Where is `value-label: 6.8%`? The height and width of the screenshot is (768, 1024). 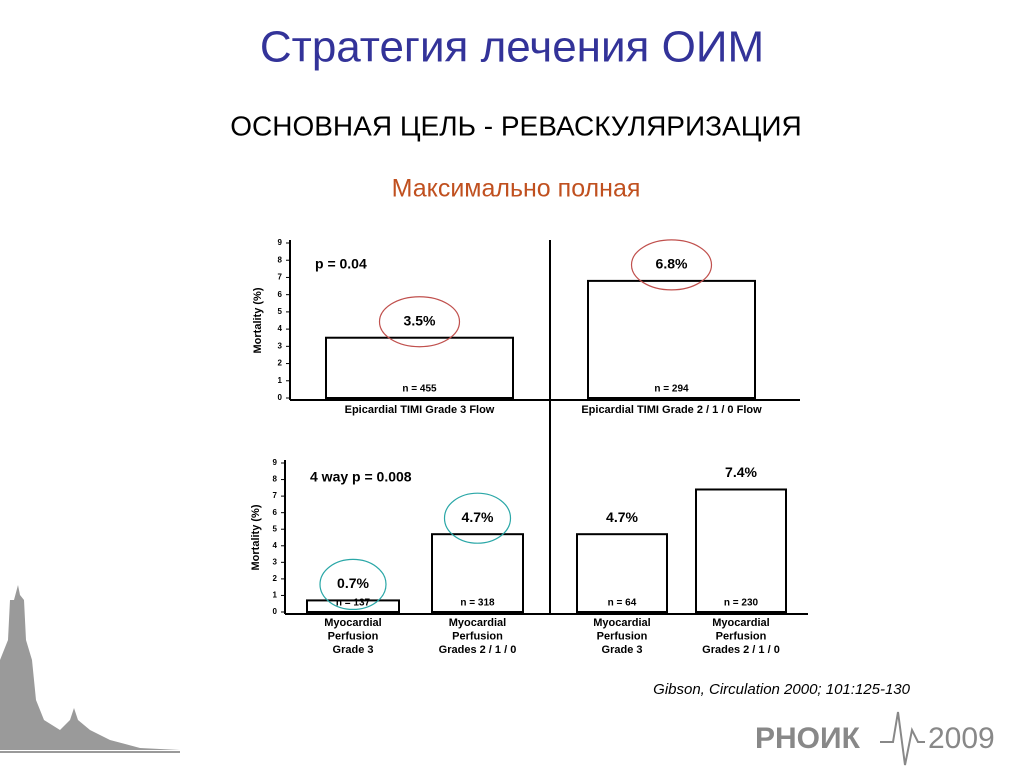 value-label: 6.8% is located at coordinates (672, 264).